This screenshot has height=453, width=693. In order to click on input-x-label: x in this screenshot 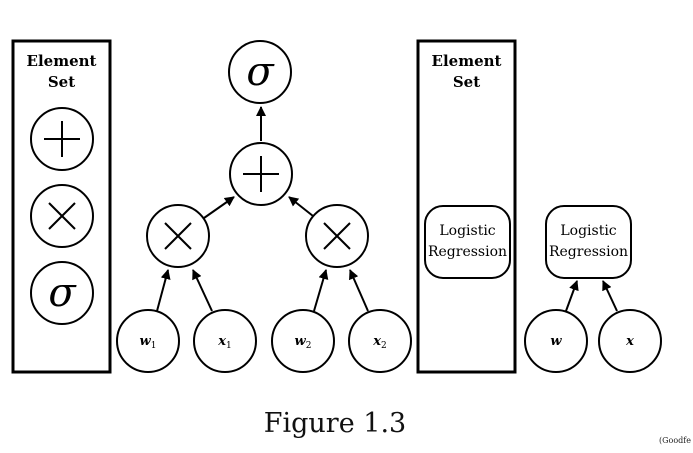, I will do `click(629, 341)`.